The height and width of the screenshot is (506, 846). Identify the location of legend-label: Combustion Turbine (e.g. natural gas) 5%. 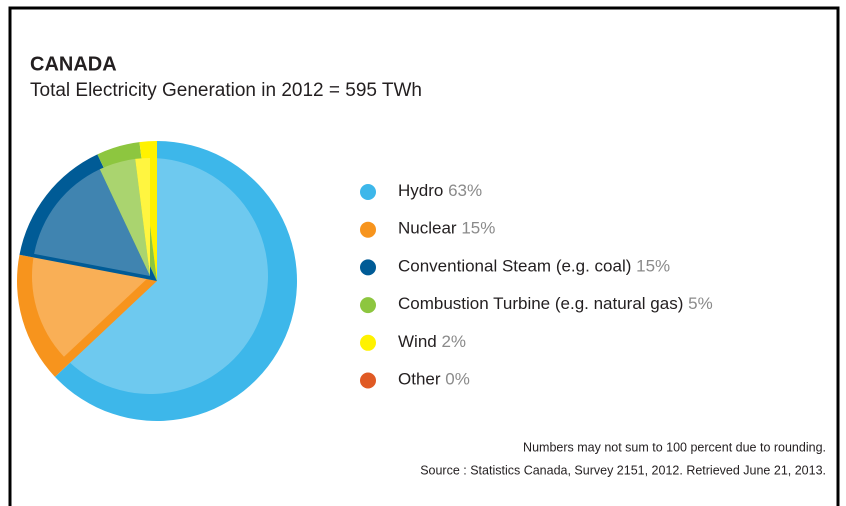
(555, 304).